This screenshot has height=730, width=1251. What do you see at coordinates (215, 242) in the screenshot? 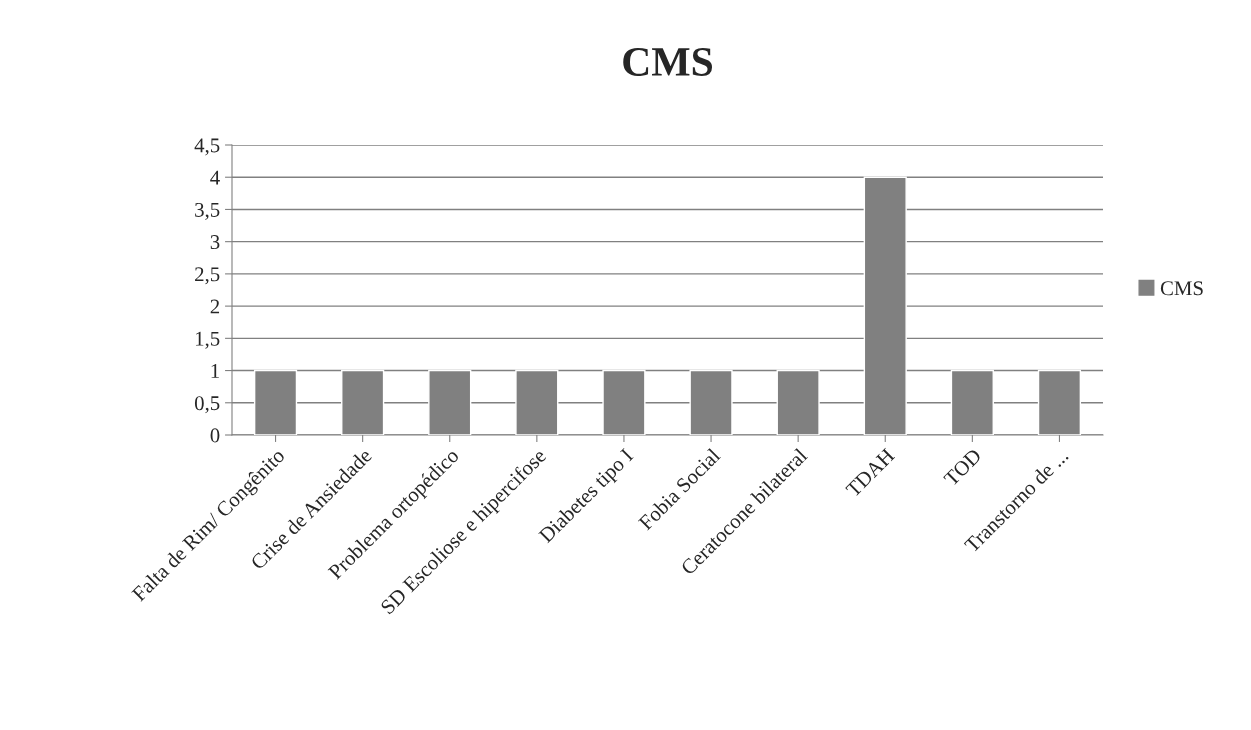
I see `y-tick-label: 3` at bounding box center [215, 242].